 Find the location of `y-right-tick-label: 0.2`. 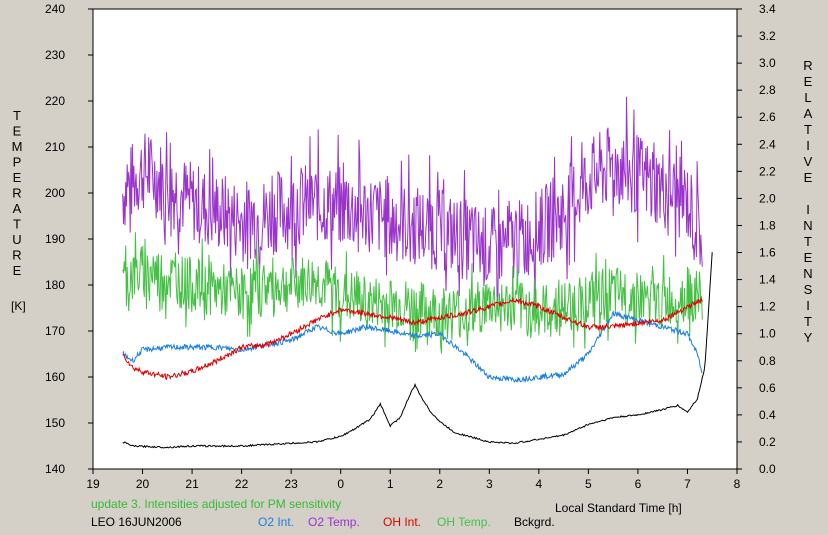

y-right-tick-label: 0.2 is located at coordinates (767, 442).